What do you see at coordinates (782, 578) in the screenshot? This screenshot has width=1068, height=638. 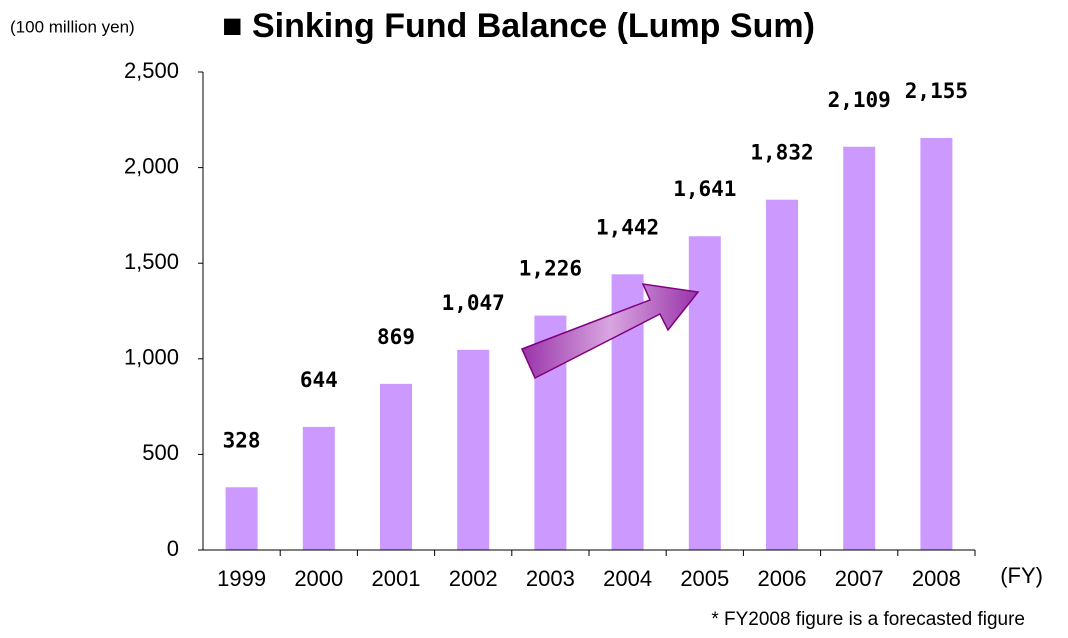 I see `x-tick-label: 2006` at bounding box center [782, 578].